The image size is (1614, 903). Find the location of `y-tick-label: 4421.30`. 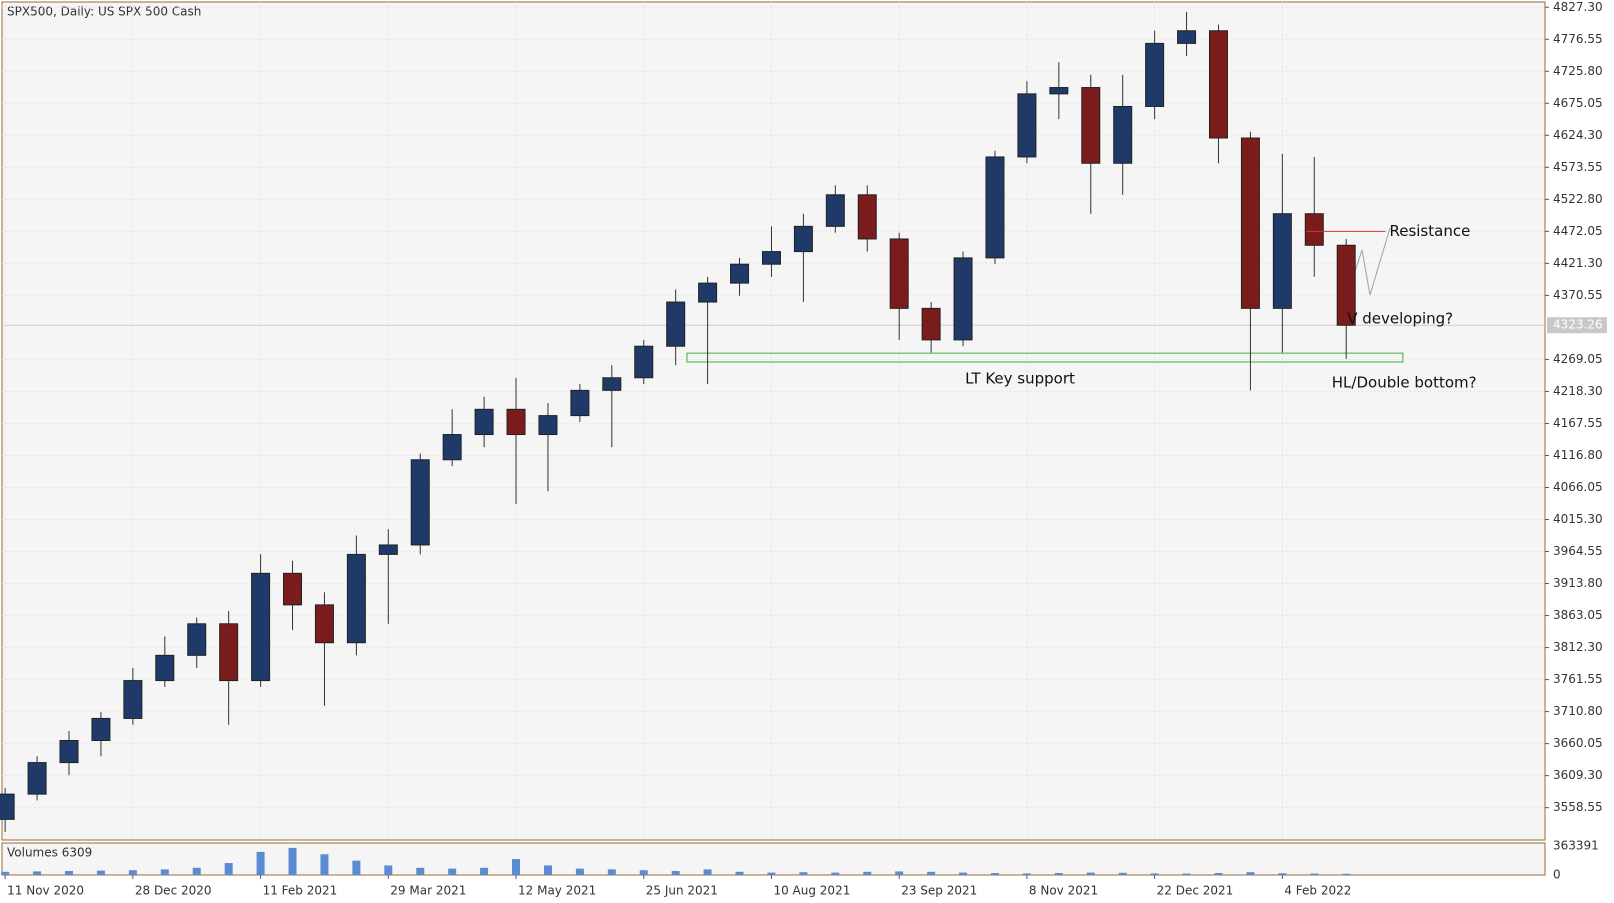

y-tick-label: 4421.30 is located at coordinates (1578, 263).